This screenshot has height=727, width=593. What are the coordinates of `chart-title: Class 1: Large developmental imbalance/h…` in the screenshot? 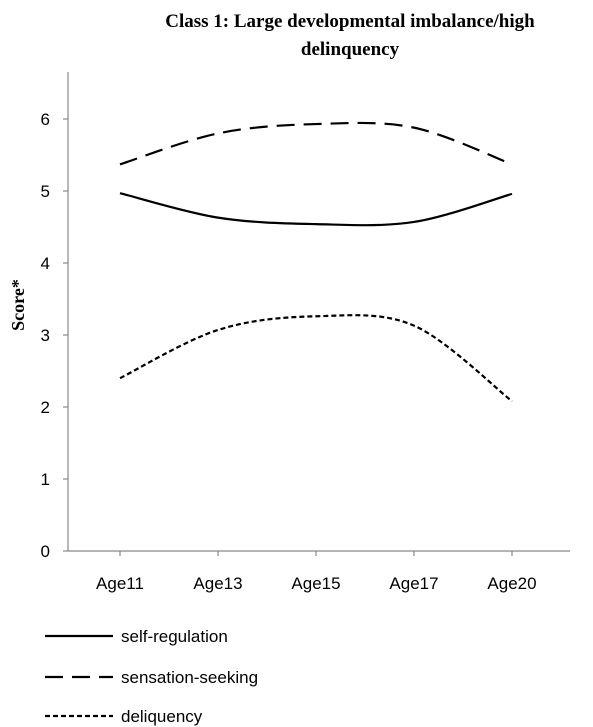 It's located at (336, 36).